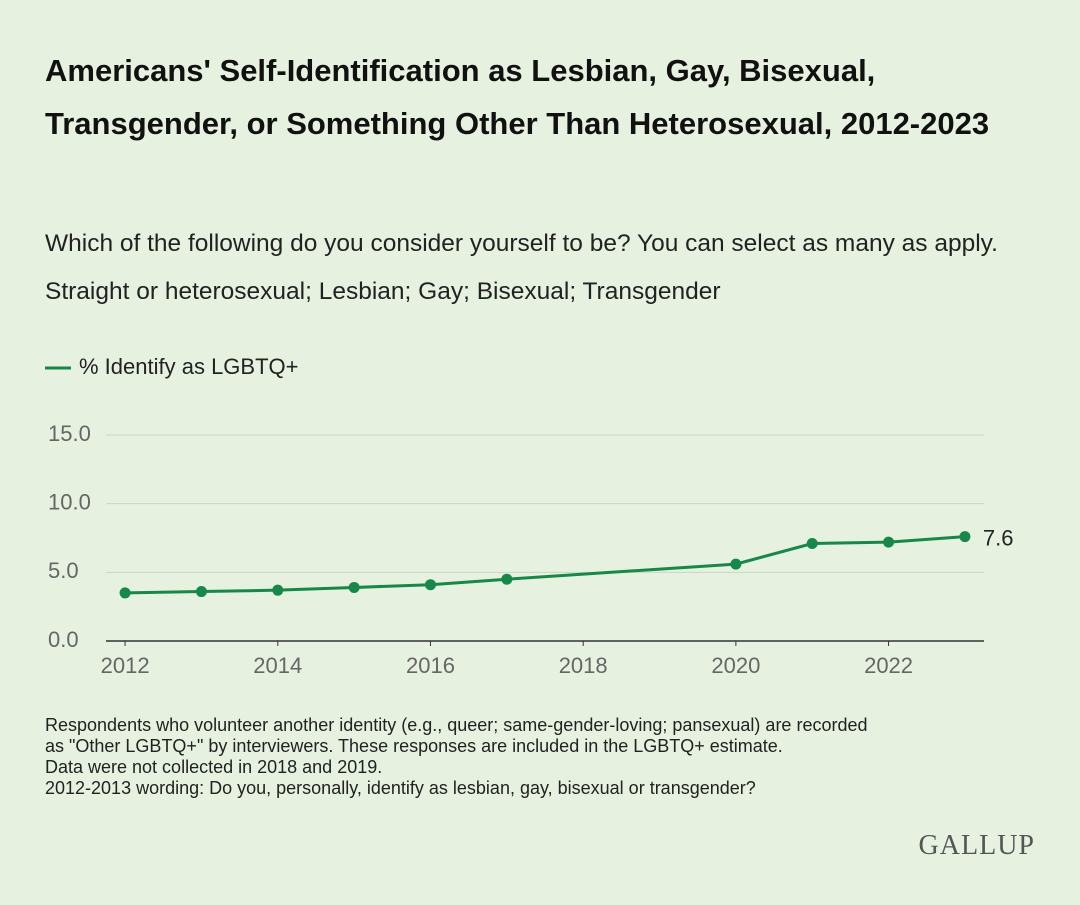  I want to click on x-tick-label: 2018, so click(583, 665).